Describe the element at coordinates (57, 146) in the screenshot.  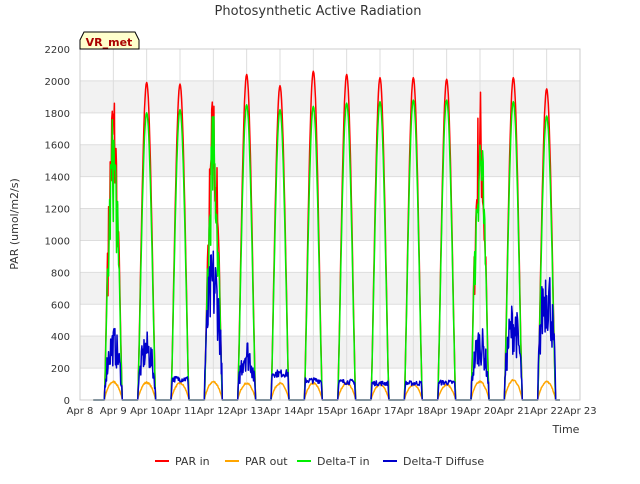
I see `y-tick-label: 1600` at that location.